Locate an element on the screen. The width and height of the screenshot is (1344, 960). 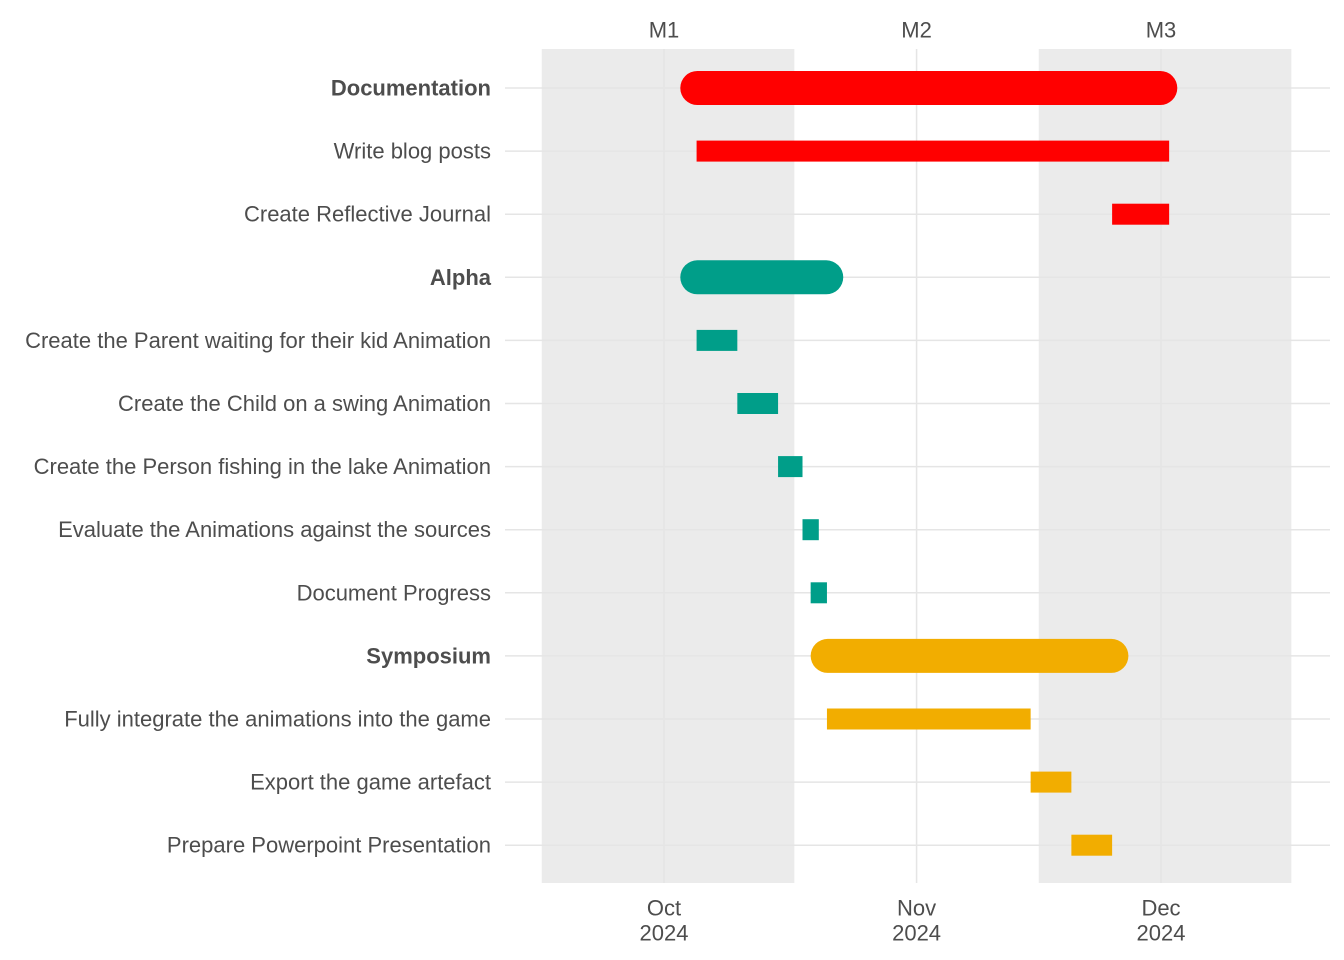
task-label: Create the Child on a swing Animation is located at coordinates (304, 403).